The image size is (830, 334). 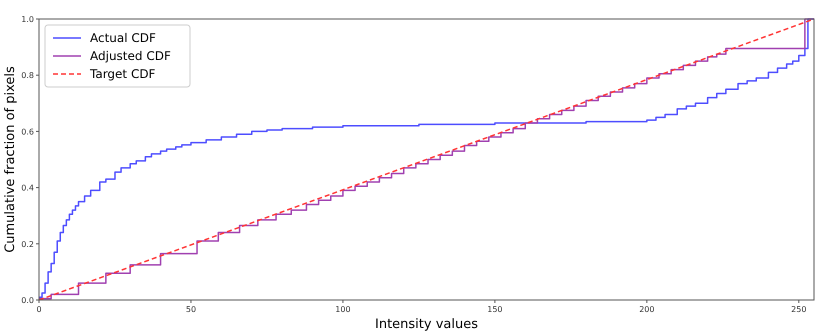 I want to click on x-tick-label: 50, so click(x=191, y=309).